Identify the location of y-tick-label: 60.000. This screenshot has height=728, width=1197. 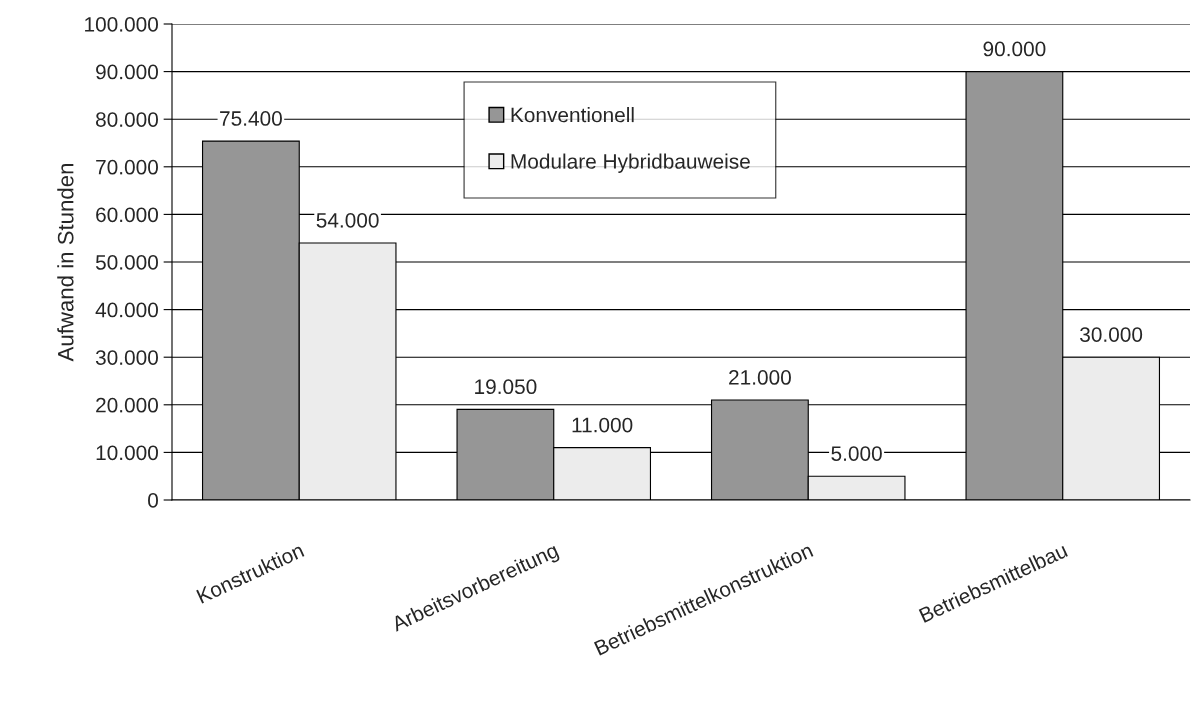
(127, 215).